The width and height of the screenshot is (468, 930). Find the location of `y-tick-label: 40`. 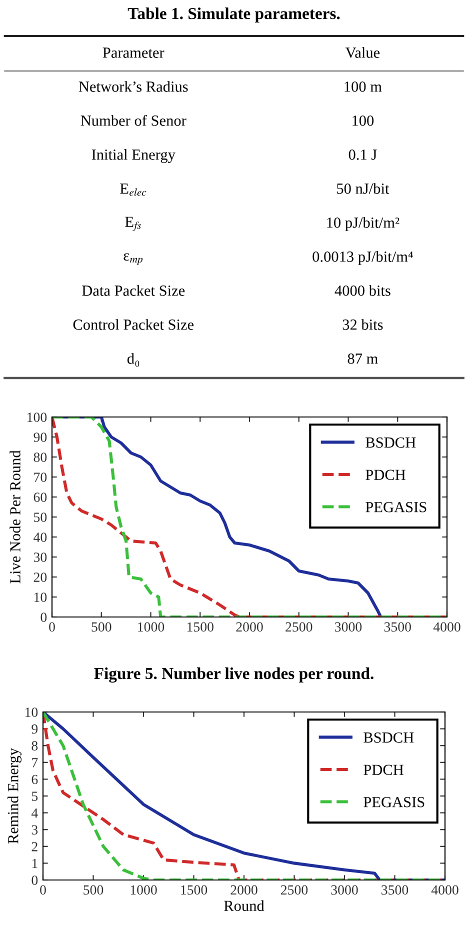

y-tick-label: 40 is located at coordinates (40, 537).